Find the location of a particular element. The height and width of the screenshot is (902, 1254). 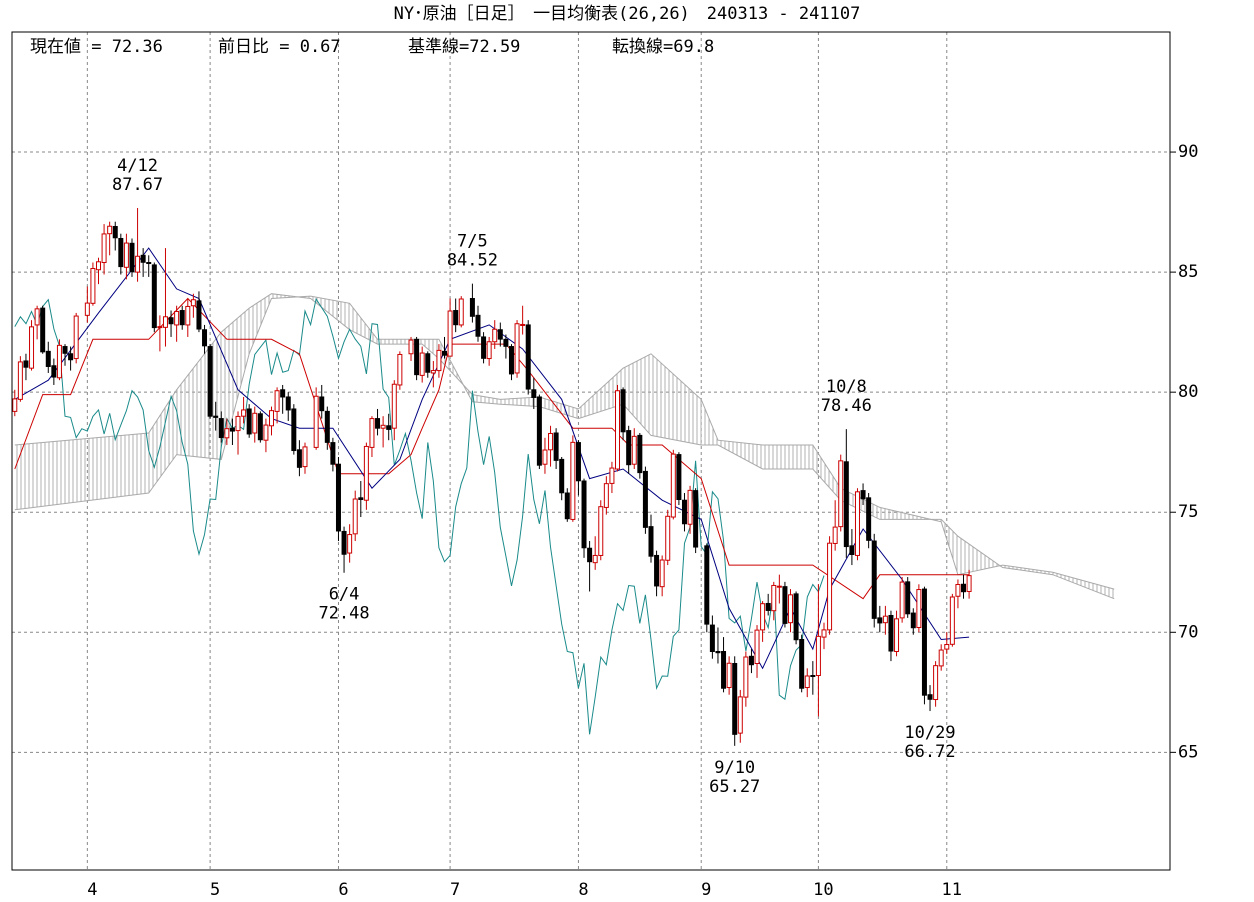

x-tick-label: 7 is located at coordinates (455, 890).